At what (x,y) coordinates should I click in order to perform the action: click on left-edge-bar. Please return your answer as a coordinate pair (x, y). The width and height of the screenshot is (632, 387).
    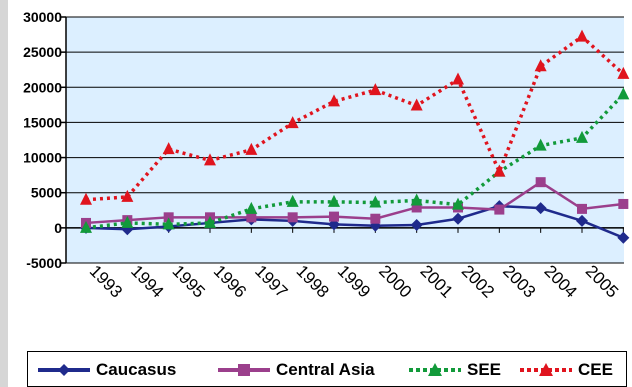
    Looking at the image, I should click on (4, 193).